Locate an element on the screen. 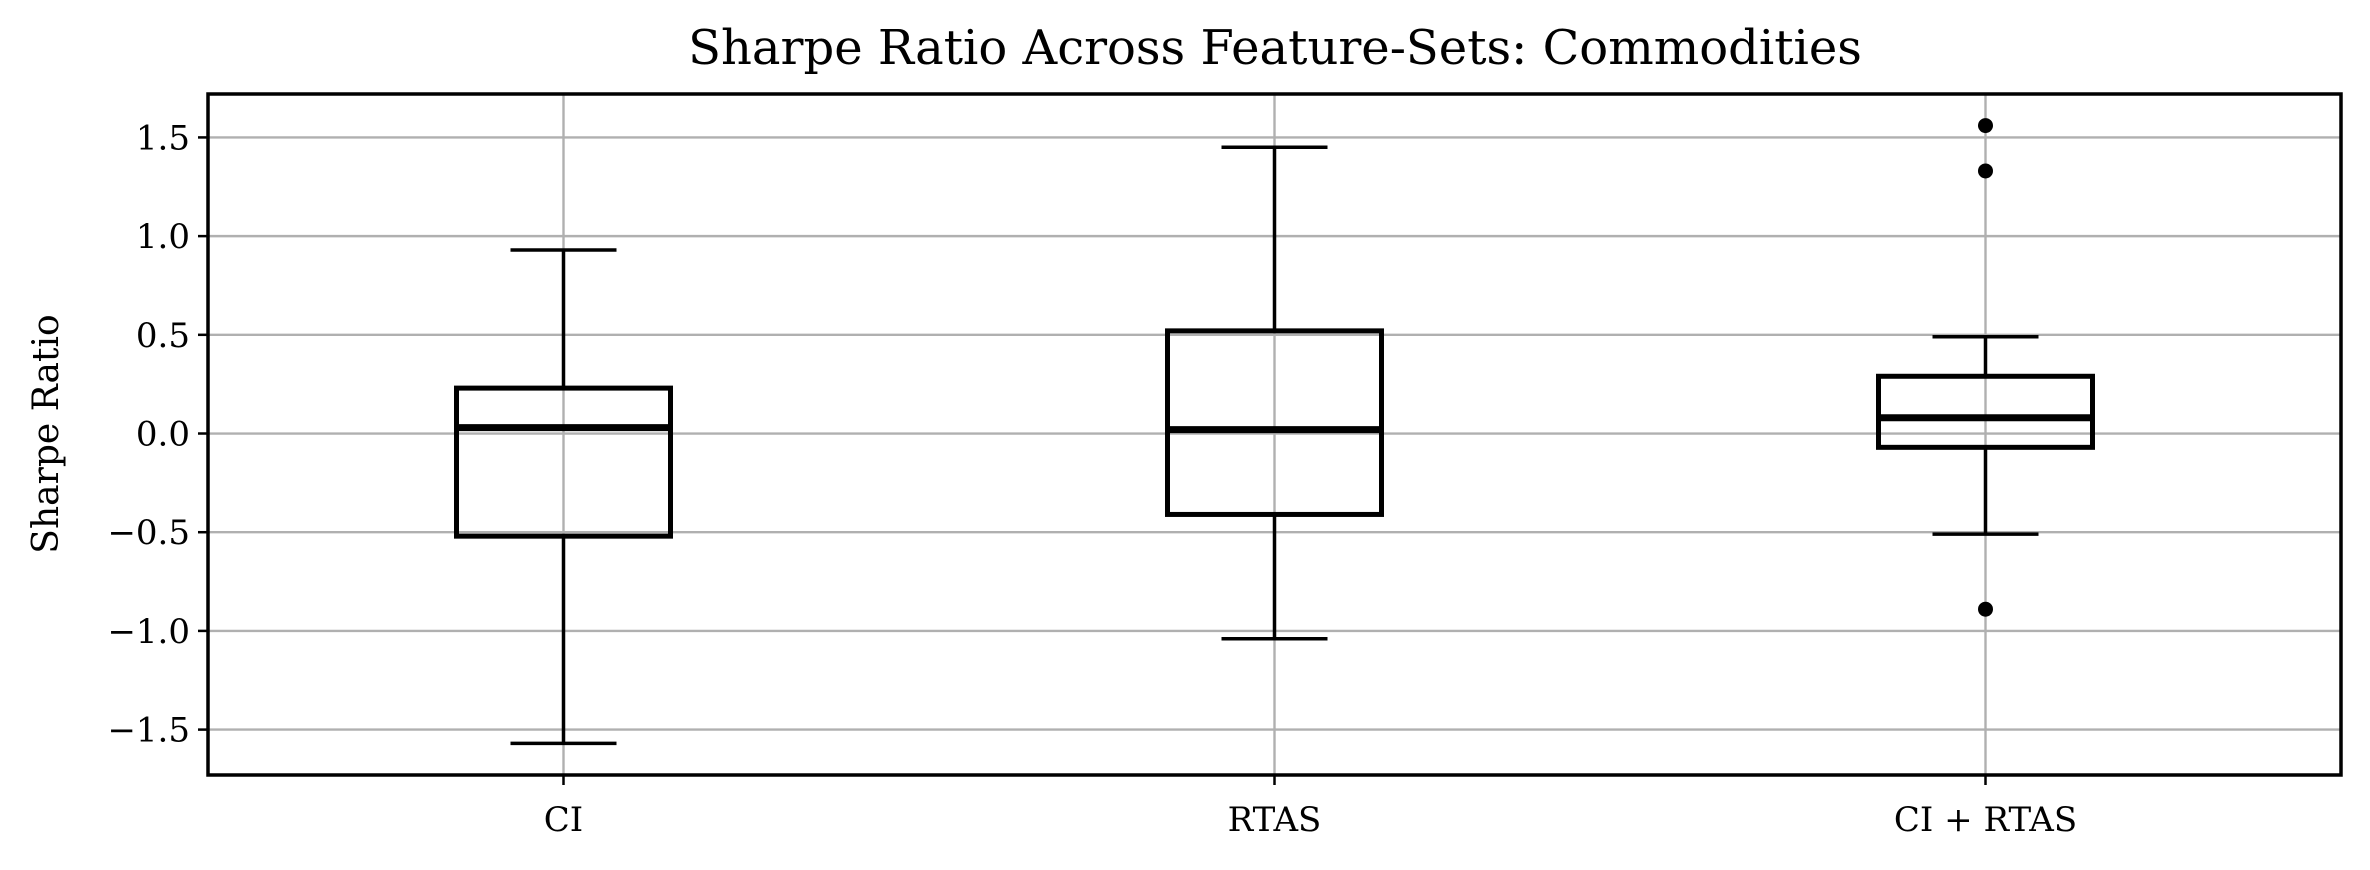  y-tick-label: 1.0 is located at coordinates (163, 237).